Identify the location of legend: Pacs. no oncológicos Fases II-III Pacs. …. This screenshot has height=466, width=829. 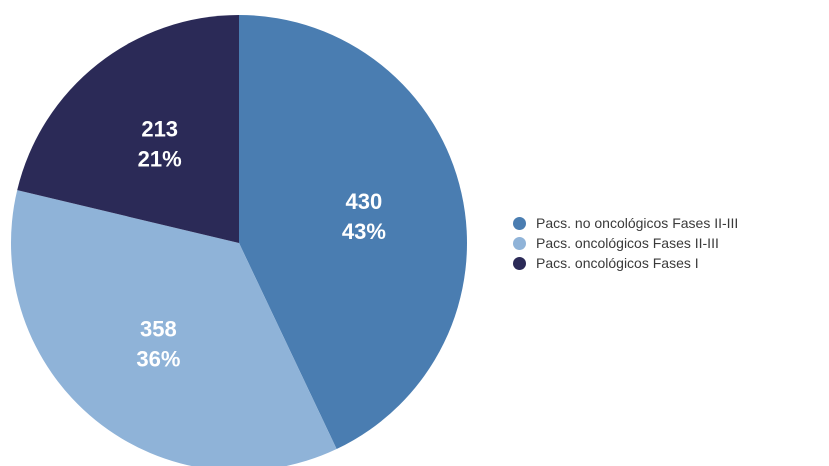
(625, 243).